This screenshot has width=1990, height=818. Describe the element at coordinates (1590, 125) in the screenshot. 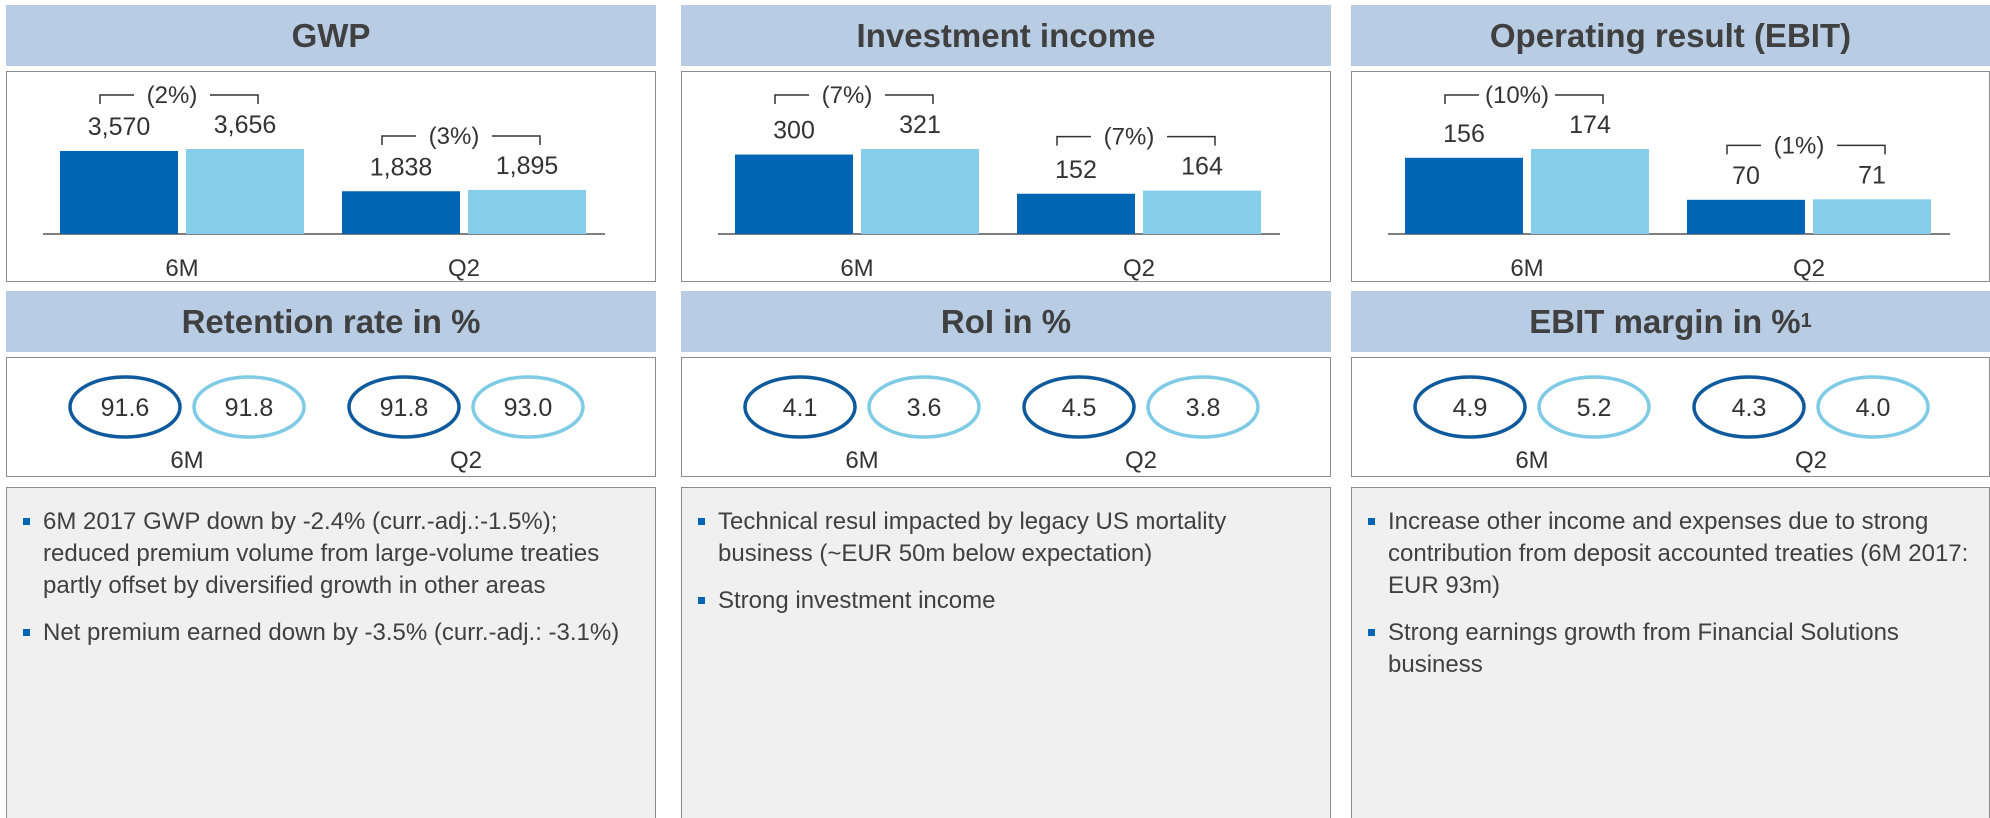

I see `value-label: 174` at that location.